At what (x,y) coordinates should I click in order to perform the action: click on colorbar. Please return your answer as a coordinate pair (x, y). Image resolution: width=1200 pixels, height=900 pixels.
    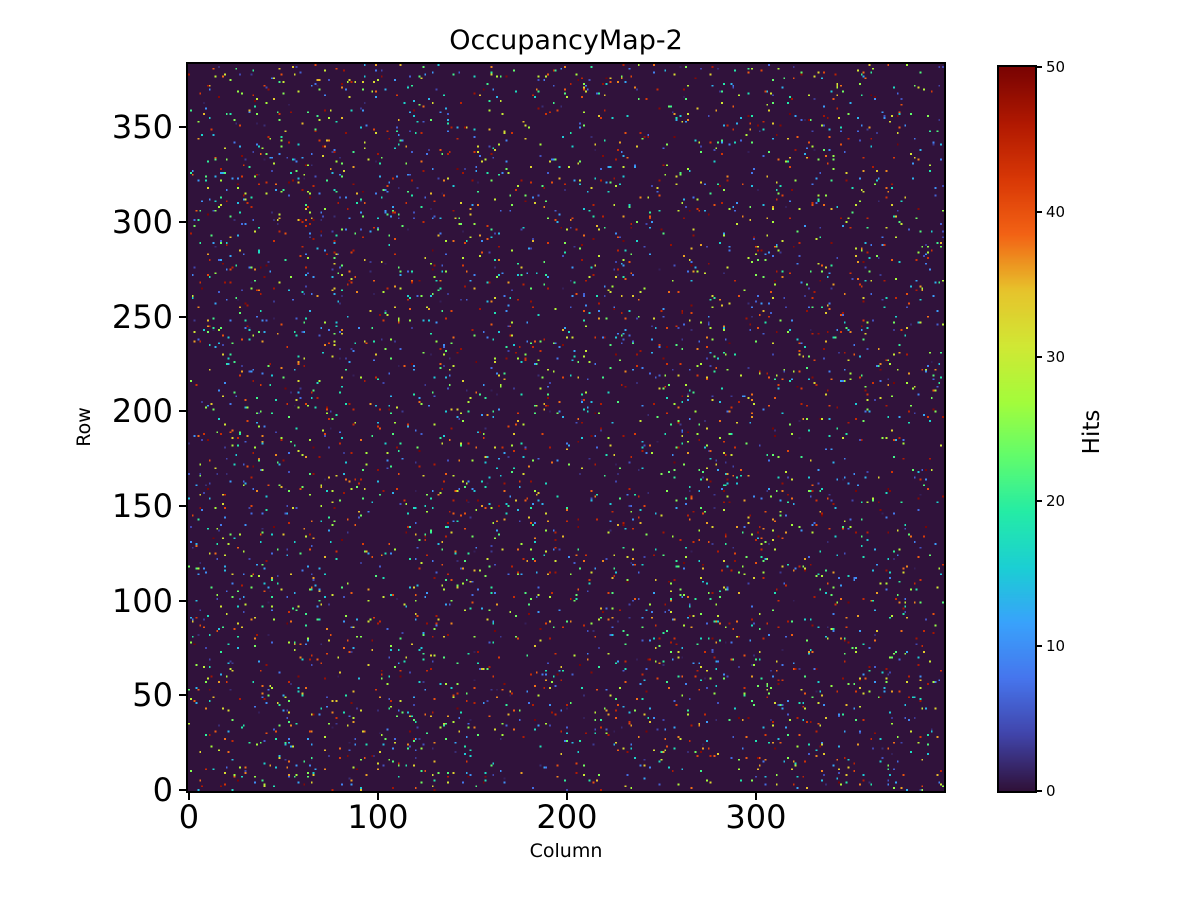
    Looking at the image, I should click on (1017, 429).